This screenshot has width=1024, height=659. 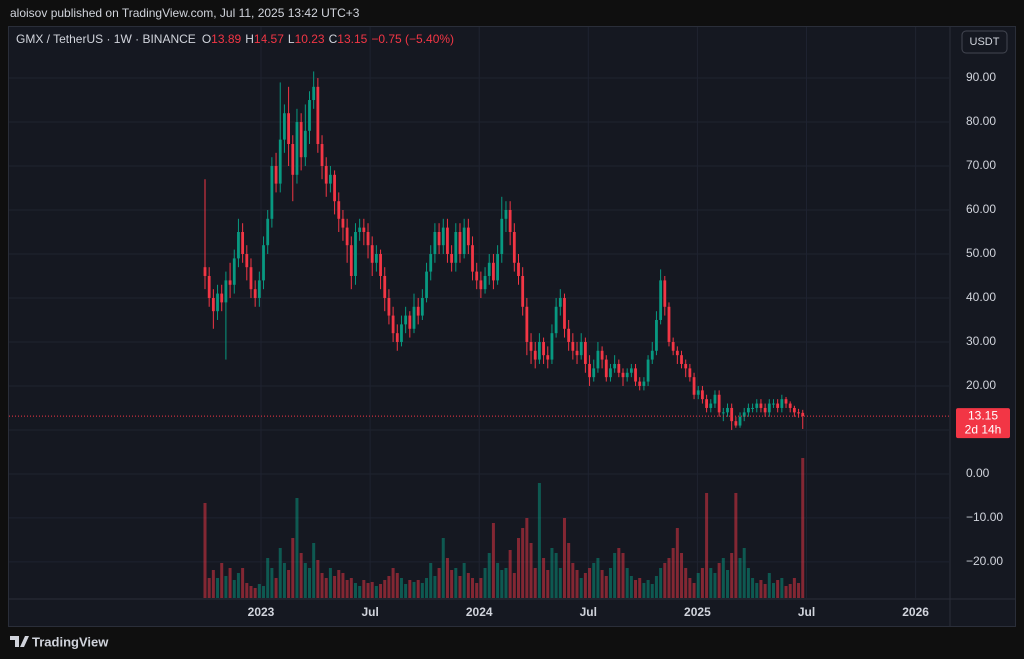 What do you see at coordinates (981, 253) in the screenshot?
I see `y-tick-label: 50.00` at bounding box center [981, 253].